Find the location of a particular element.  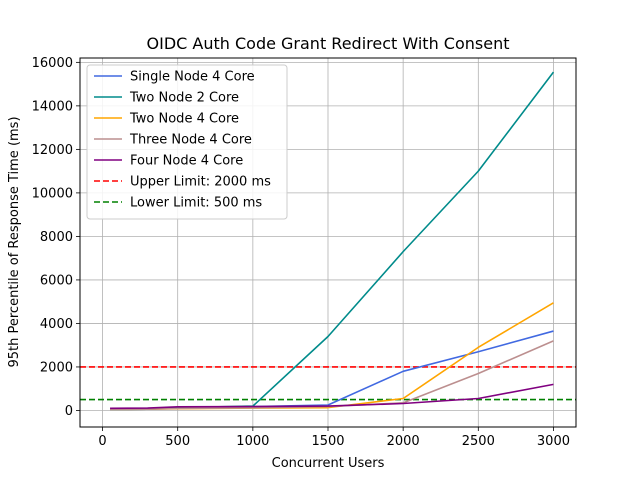

y-tick-label: 2000 is located at coordinates (56, 367).